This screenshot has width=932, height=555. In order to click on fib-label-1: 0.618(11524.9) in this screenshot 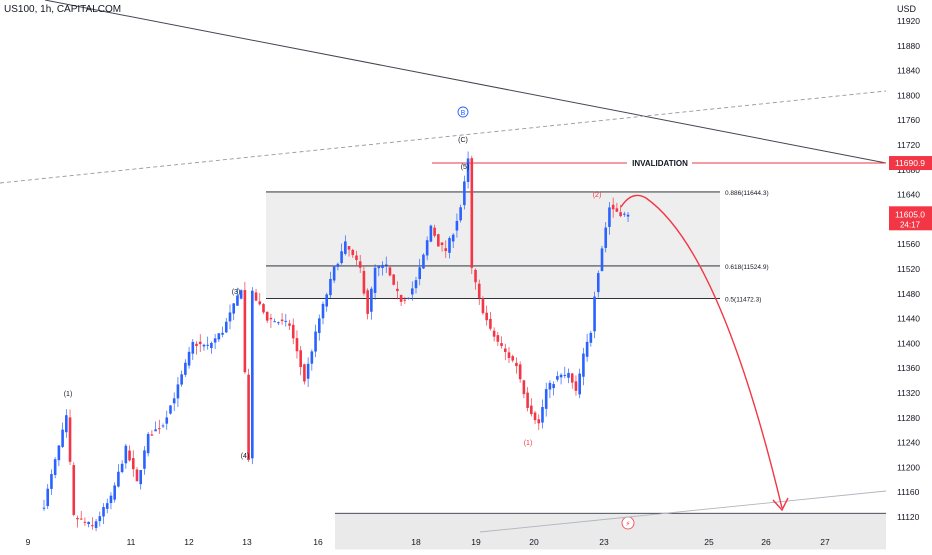, I will do `click(747, 267)`.